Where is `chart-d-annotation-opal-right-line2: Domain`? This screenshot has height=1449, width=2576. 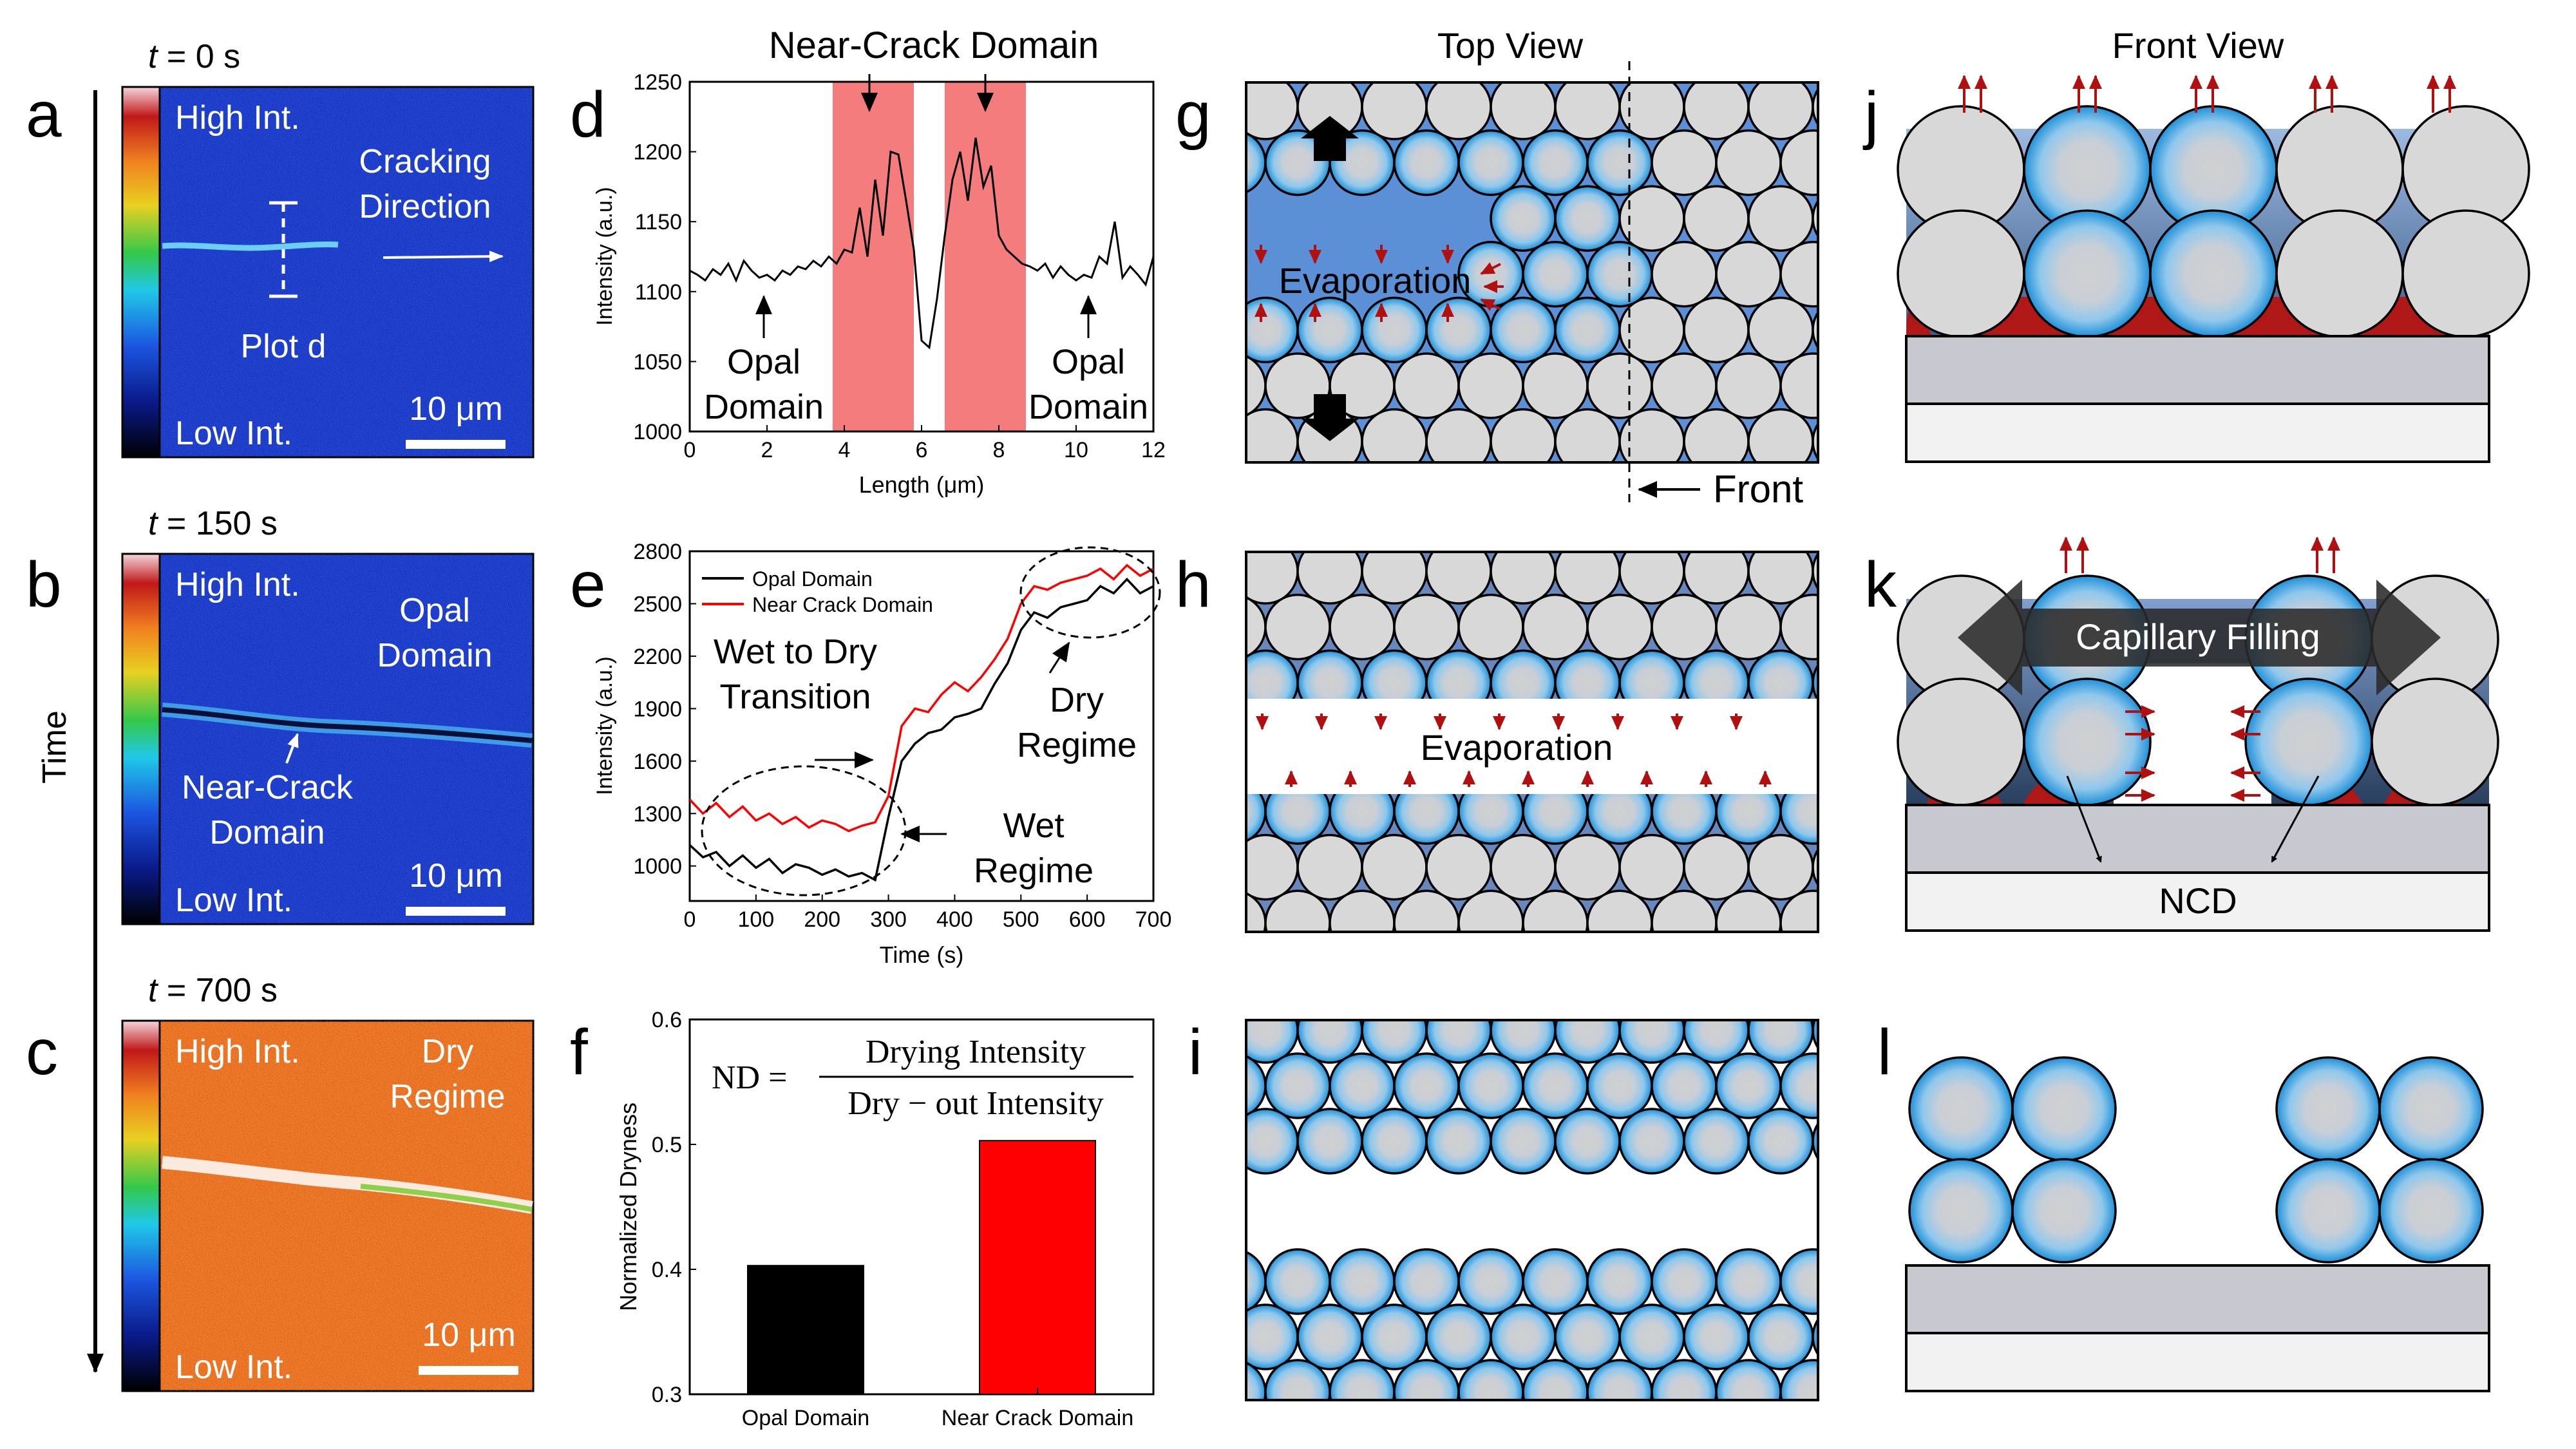 chart-d-annotation-opal-right-line2: Domain is located at coordinates (1088, 407).